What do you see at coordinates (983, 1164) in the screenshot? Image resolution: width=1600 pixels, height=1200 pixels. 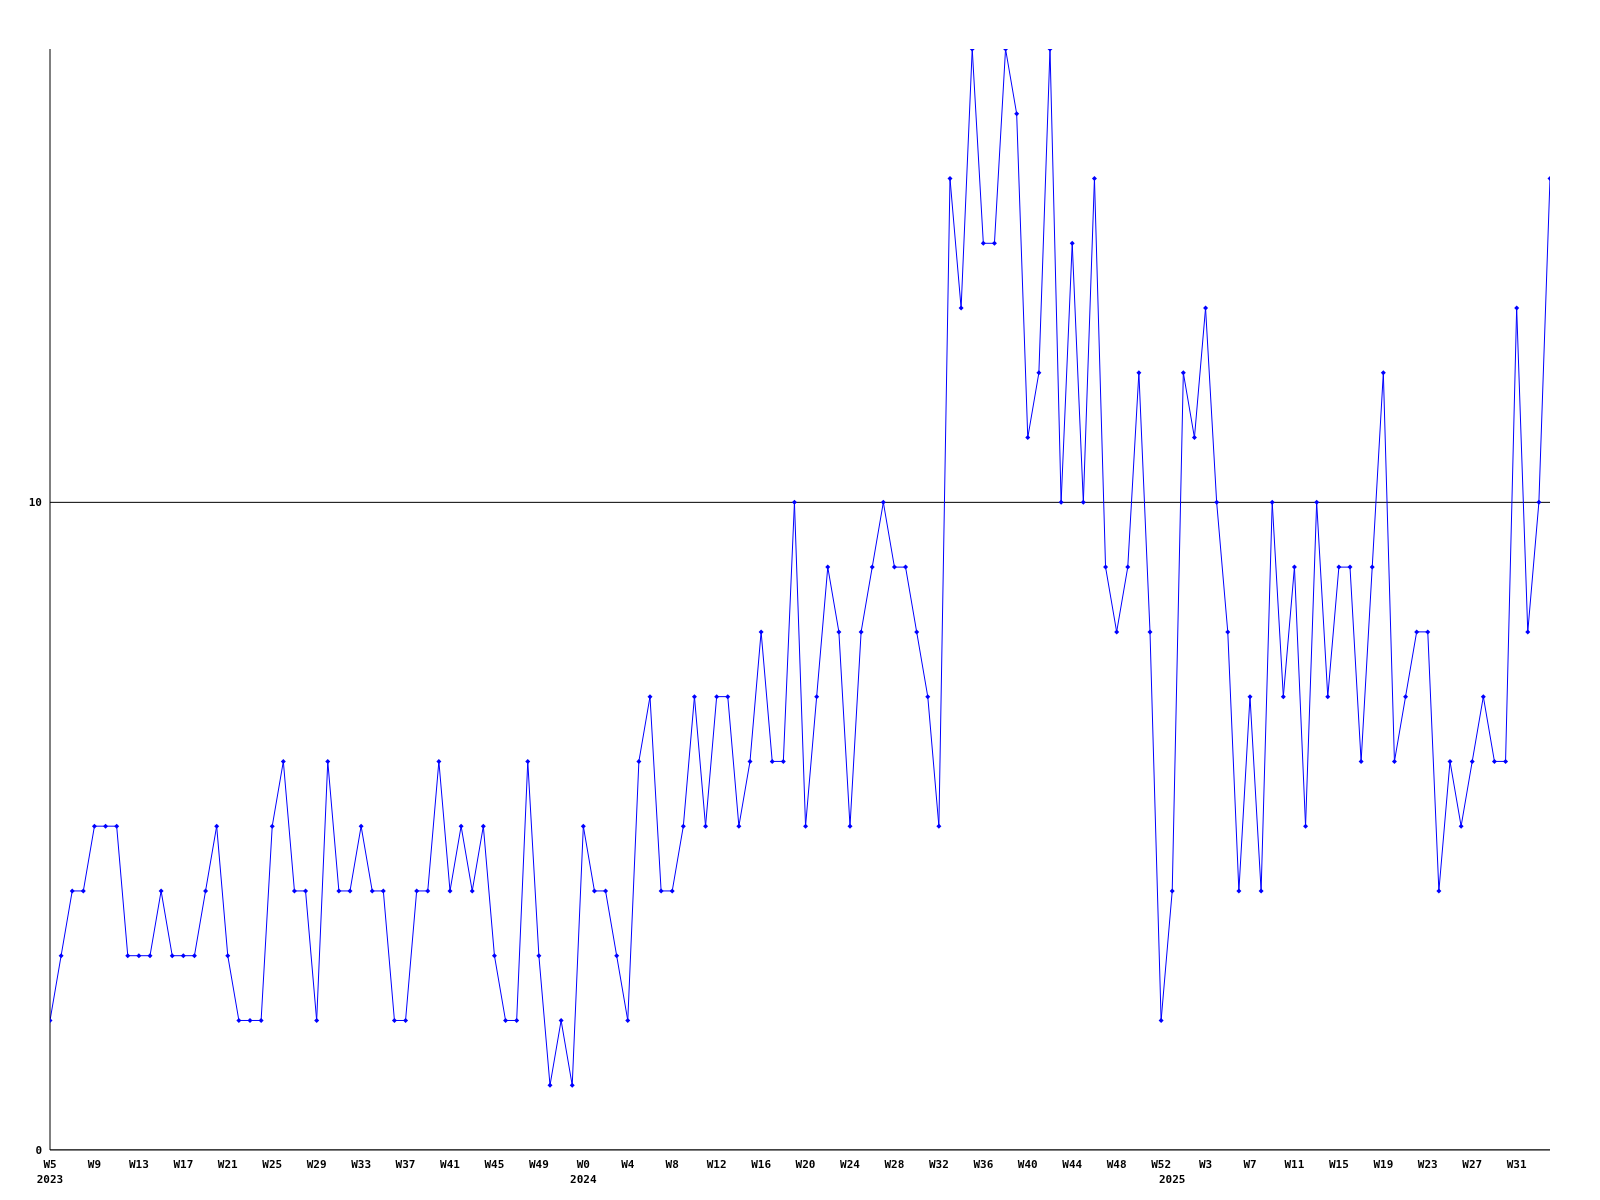 I see `x-tick-label: W36` at bounding box center [983, 1164].